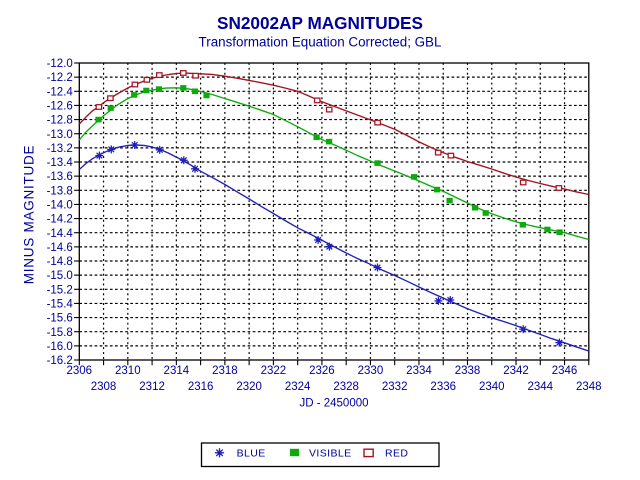 The width and height of the screenshot is (640, 480). Describe the element at coordinates (60, 290) in the screenshot. I see `svg-text: -15.2` at that location.